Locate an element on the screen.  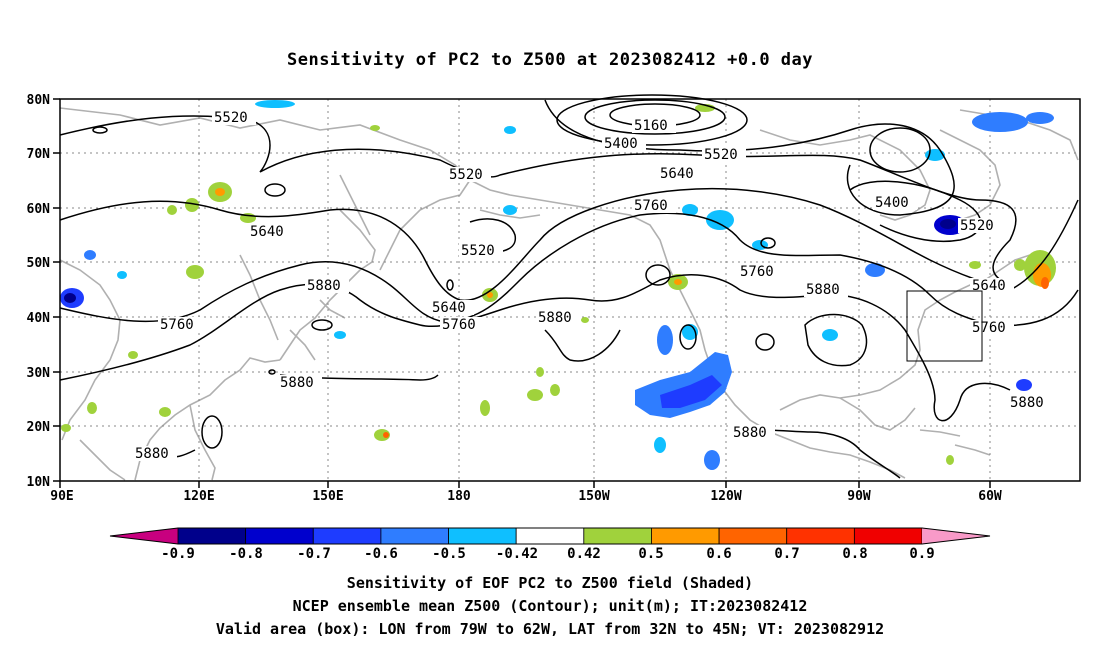
colorbar-label: -0.9 is located at coordinates (178, 554).